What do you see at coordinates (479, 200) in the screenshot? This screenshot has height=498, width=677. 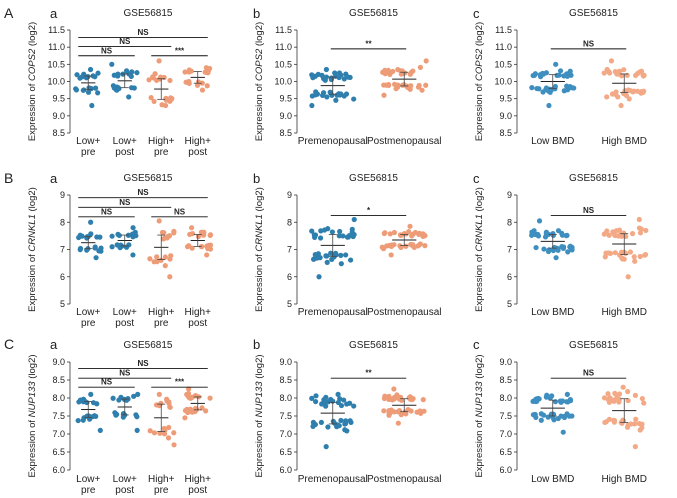 I see `y-label-suffix: (log2)` at bounding box center [479, 200].